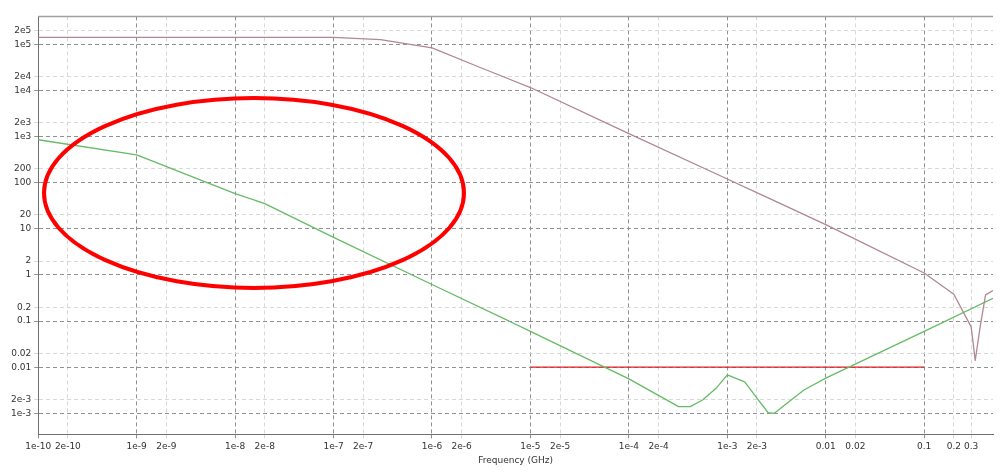 The width and height of the screenshot is (1005, 474). Describe the element at coordinates (24, 320) in the screenshot. I see `y-tick-label: 0.1` at that location.